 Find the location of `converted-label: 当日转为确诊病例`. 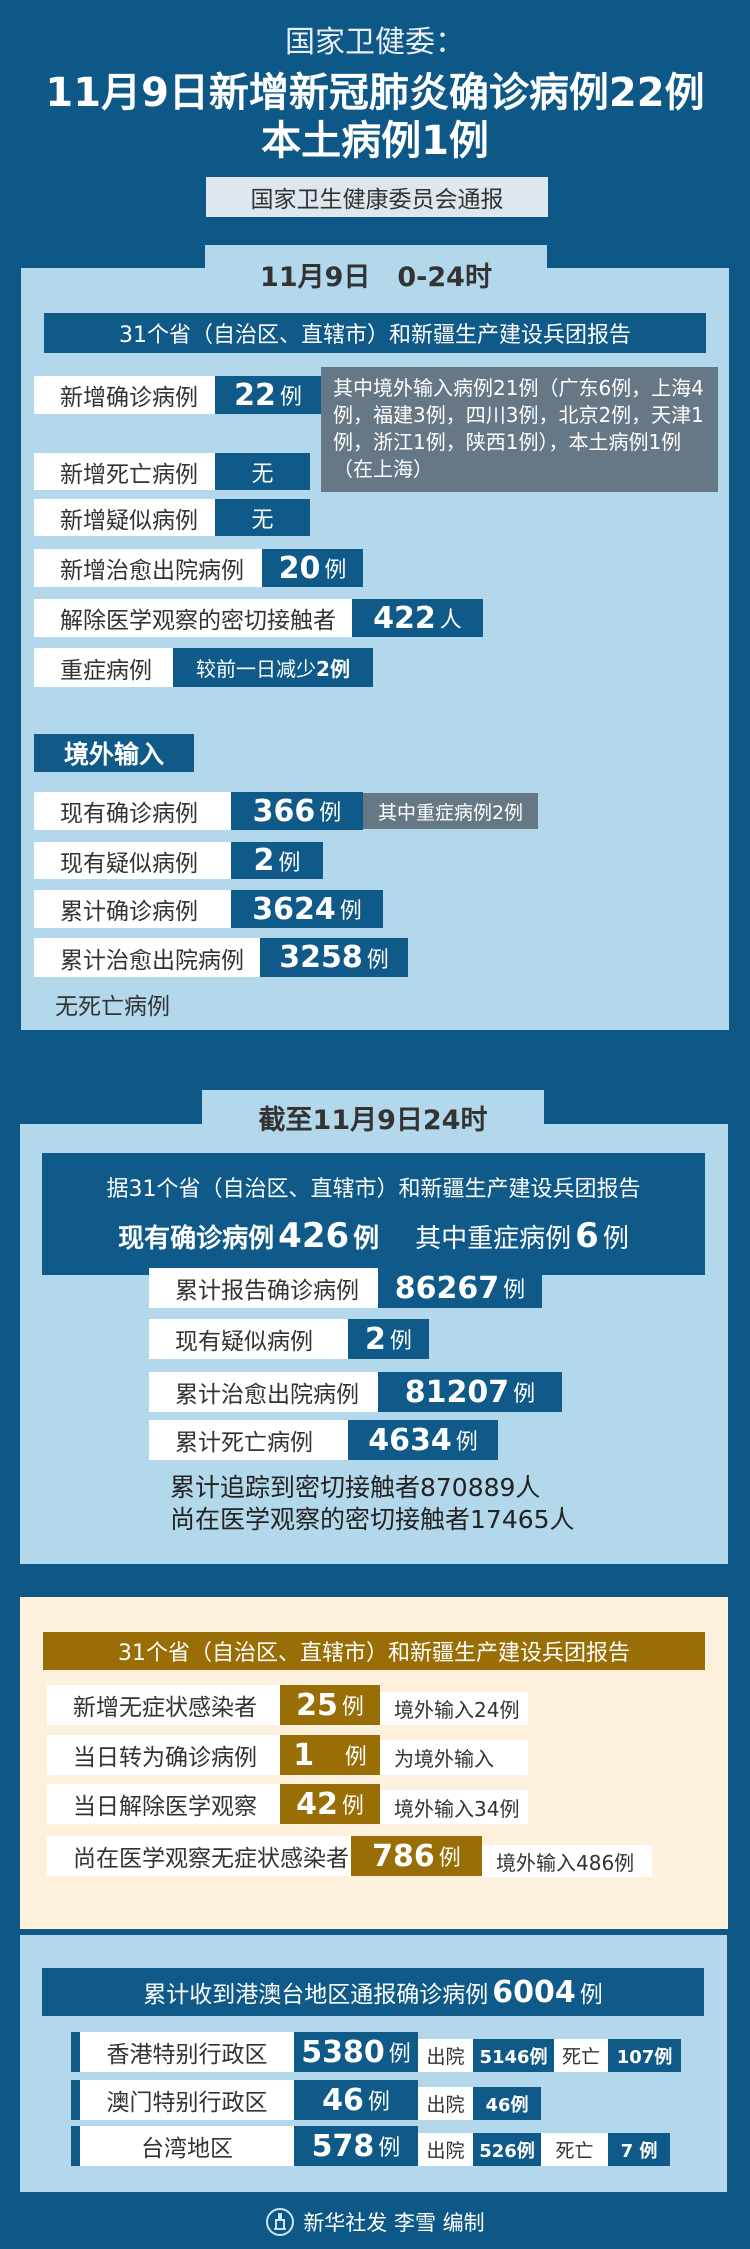

converted-label: 当日转为确诊病例 is located at coordinates (163, 1755).